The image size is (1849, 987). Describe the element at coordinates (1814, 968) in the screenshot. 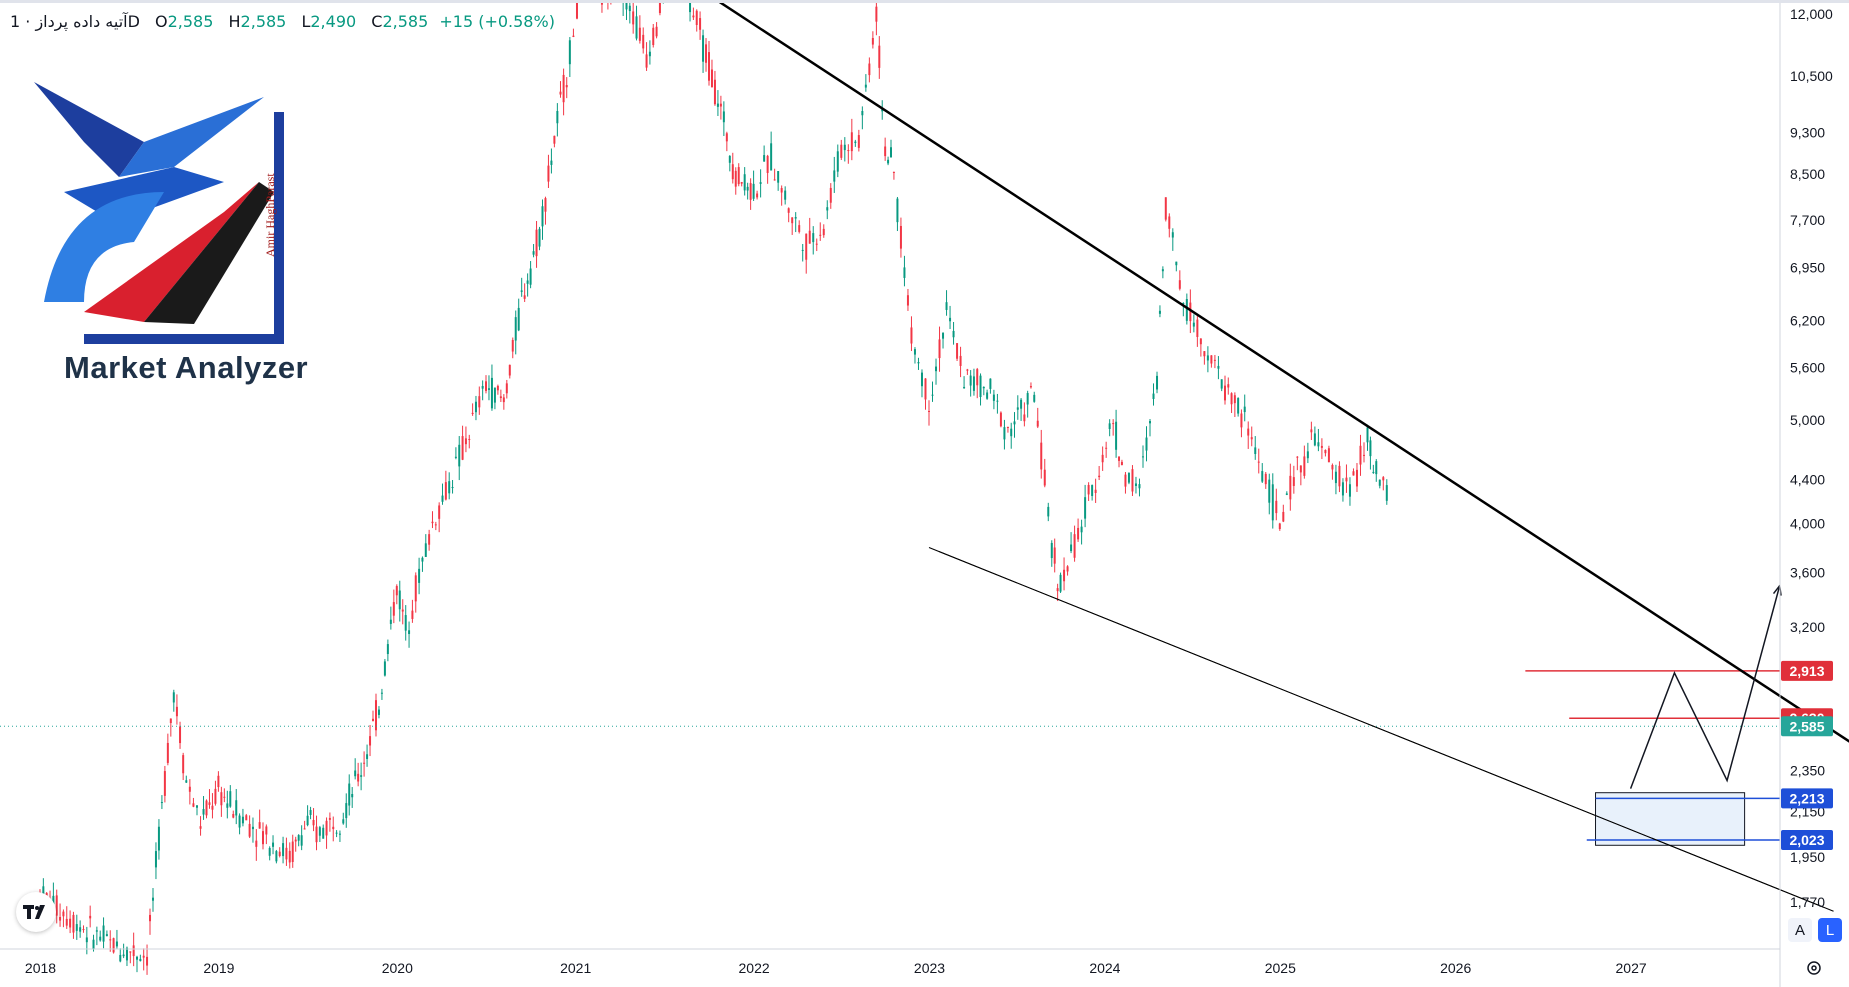

I see `settings-gear-icon` at that location.